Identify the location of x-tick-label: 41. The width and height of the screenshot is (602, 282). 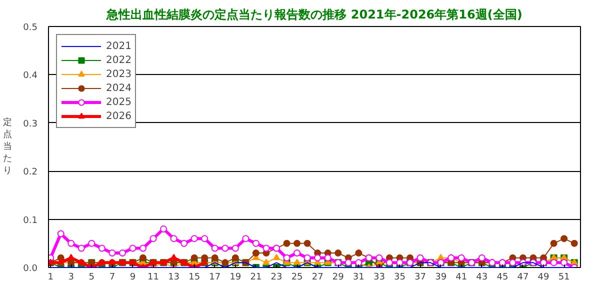
(462, 277).